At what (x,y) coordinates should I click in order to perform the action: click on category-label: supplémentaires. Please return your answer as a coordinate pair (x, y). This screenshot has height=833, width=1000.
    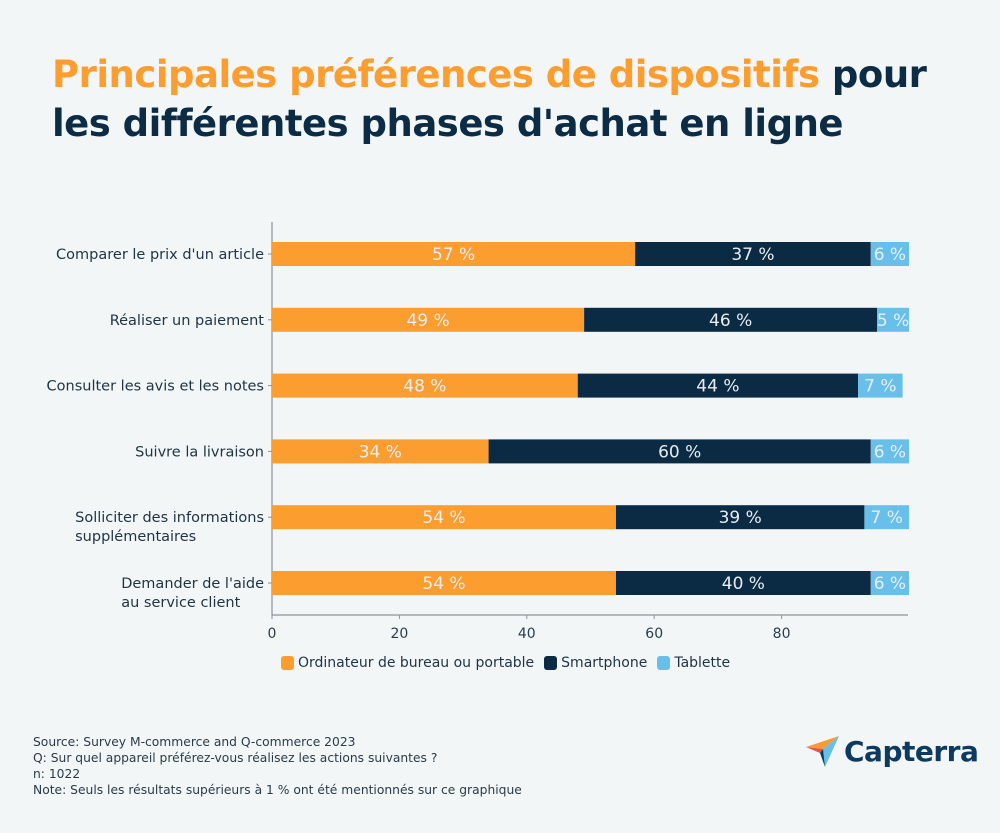
    Looking at the image, I should click on (135, 537).